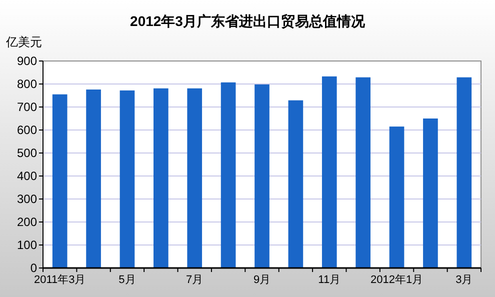 Image resolution: width=495 pixels, height=297 pixels. Describe the element at coordinates (27, 61) in the screenshot. I see `y-tick-label: 900` at that location.